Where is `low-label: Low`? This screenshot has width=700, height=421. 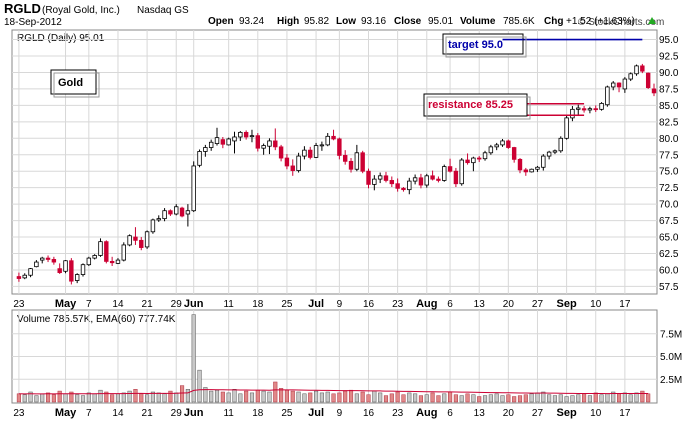 low-label: Low is located at coordinates (346, 21).